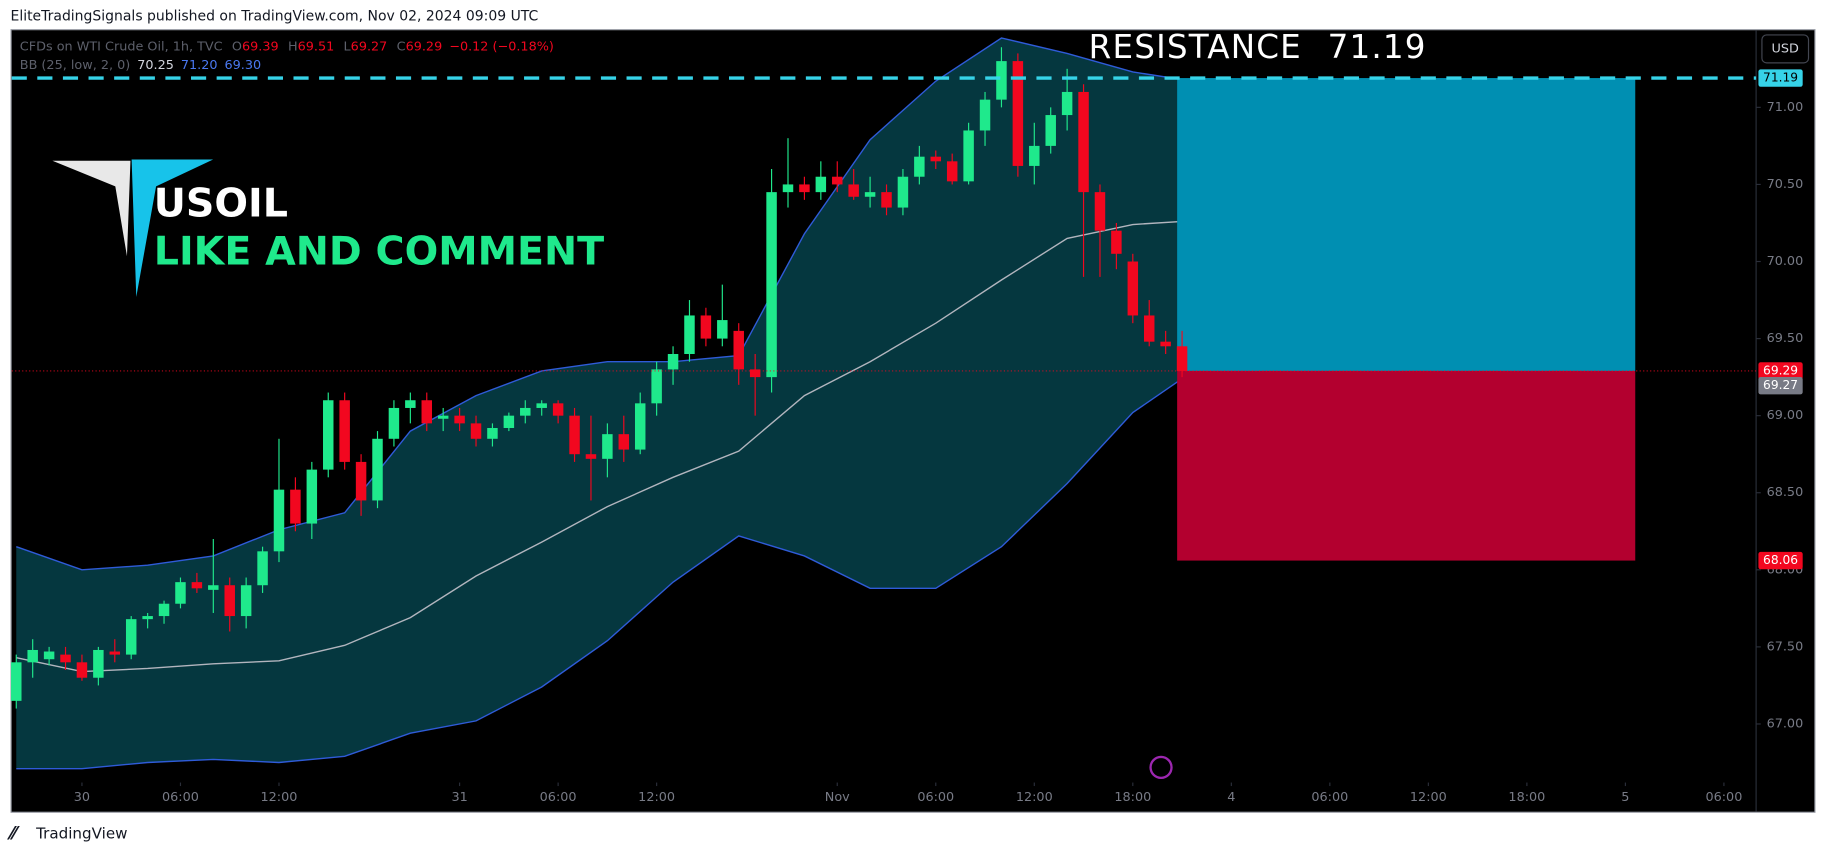 The image size is (1826, 853). I want to click on profit-zone, so click(1406, 224).